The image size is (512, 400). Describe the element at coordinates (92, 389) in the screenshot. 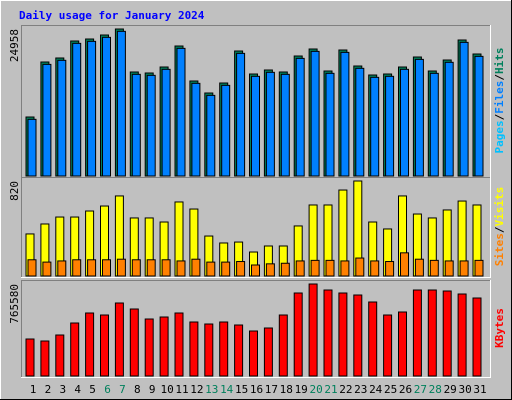

I see `x-tick-label: 5` at that location.